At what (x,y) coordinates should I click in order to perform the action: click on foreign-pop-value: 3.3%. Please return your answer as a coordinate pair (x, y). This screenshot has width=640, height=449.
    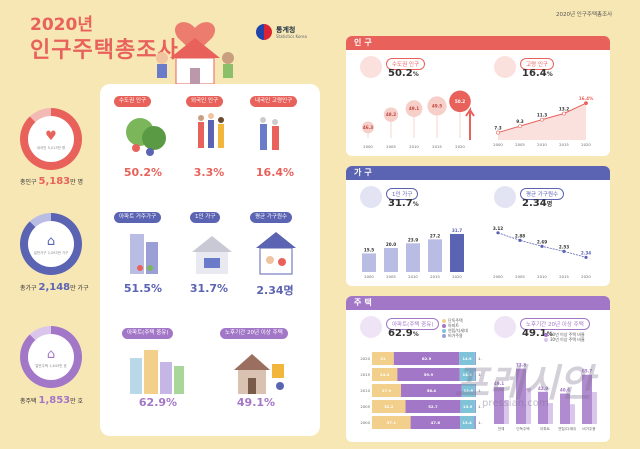
    Looking at the image, I should click on (209, 172).